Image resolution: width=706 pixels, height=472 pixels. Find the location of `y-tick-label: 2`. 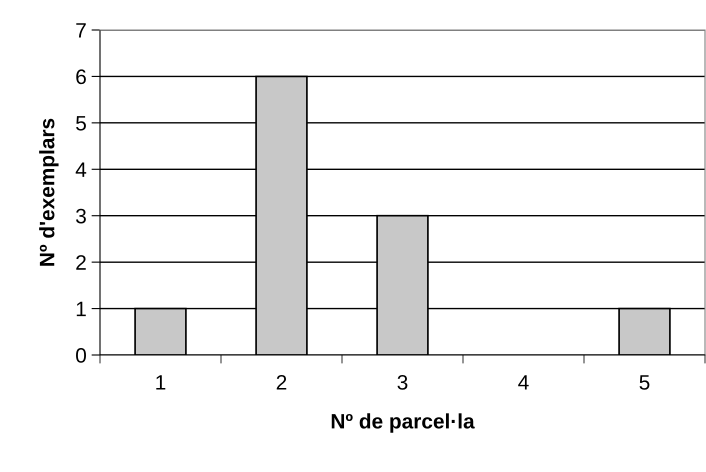

y-tick-label: 2 is located at coordinates (81, 262).